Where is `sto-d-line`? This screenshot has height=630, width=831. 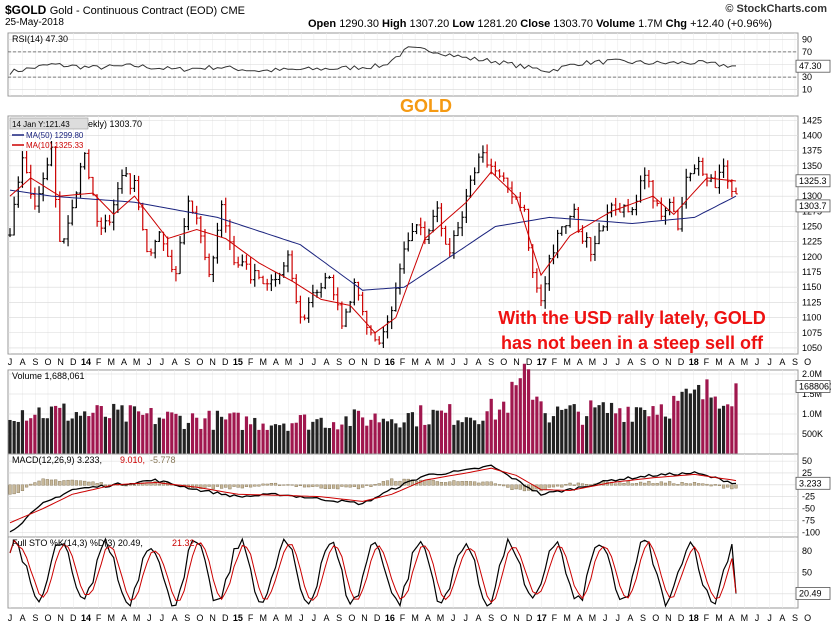
sto-d-line is located at coordinates (373, 571).